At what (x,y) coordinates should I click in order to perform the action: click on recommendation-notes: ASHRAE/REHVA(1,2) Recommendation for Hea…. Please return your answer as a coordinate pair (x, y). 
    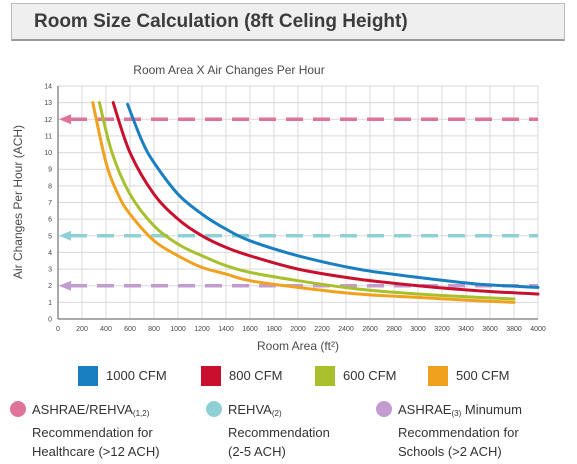
    Looking at the image, I should click on (288, 431).